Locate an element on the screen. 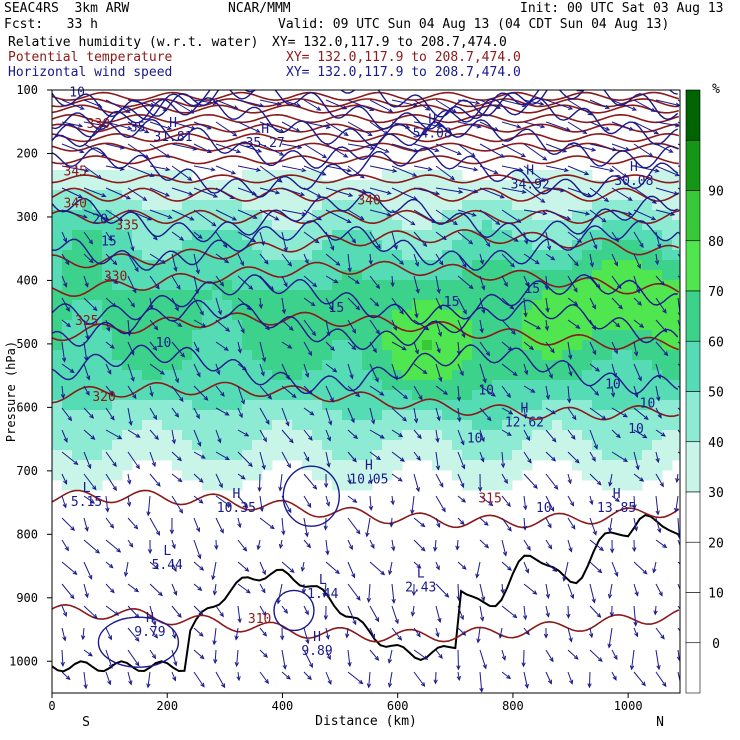 The height and width of the screenshot is (740, 740). y-tick-label: 600 is located at coordinates (27, 407).